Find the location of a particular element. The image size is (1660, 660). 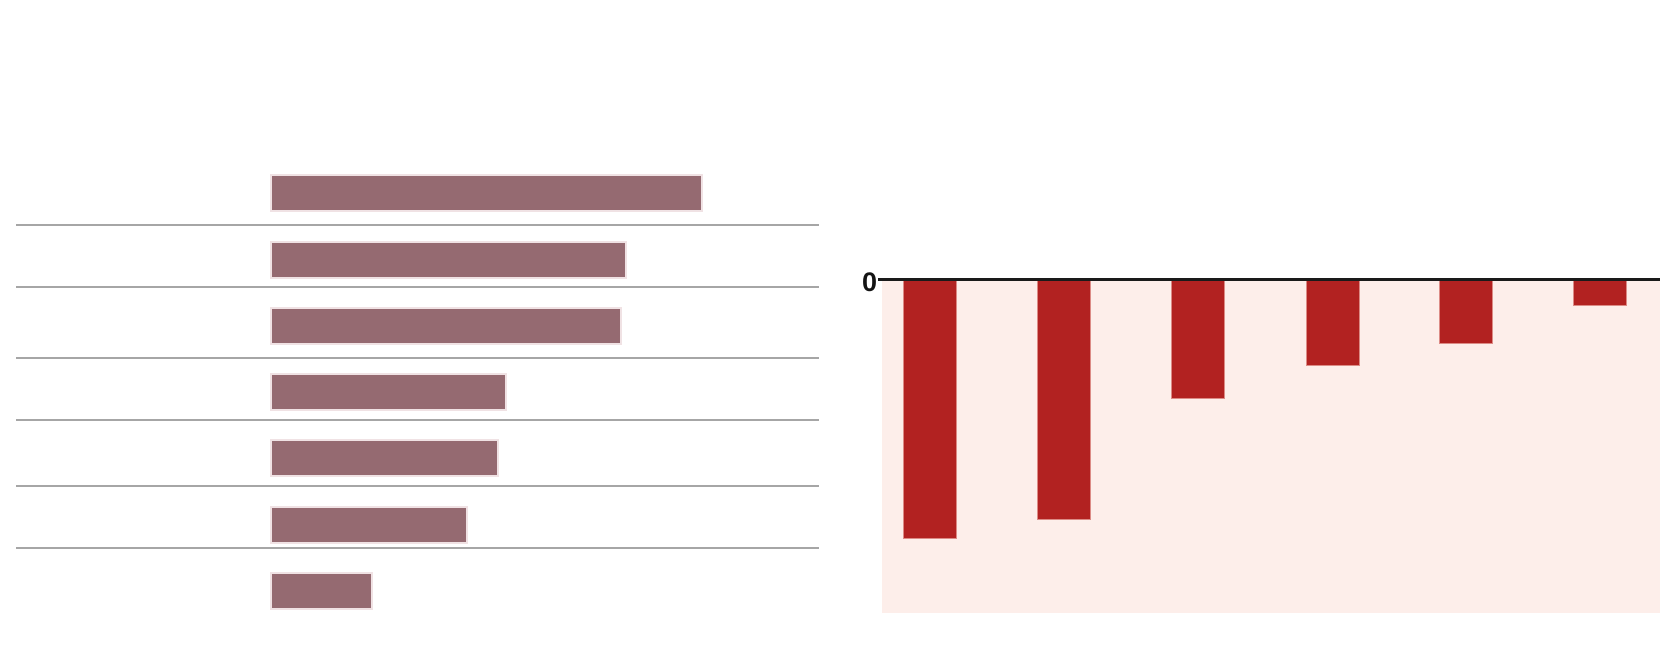

zero-axis-label: 0 is located at coordinates (869, 282).